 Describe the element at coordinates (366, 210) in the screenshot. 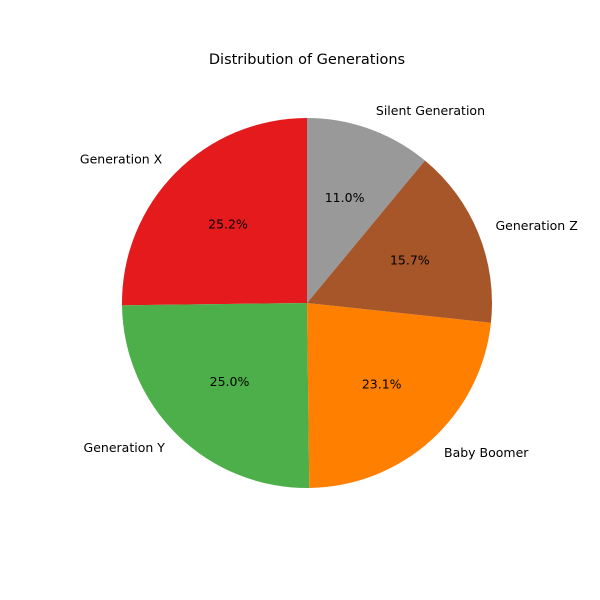

I see `pie-slice-silent-generation` at that location.